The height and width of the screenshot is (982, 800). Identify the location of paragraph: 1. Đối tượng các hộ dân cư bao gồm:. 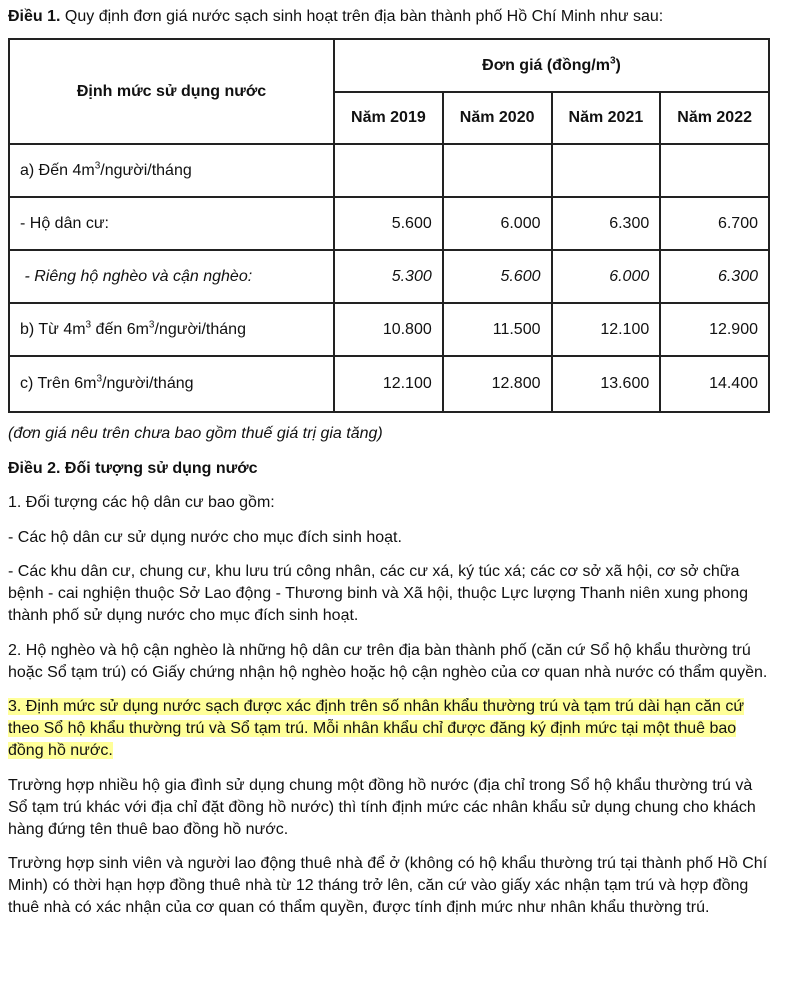
(141, 502).